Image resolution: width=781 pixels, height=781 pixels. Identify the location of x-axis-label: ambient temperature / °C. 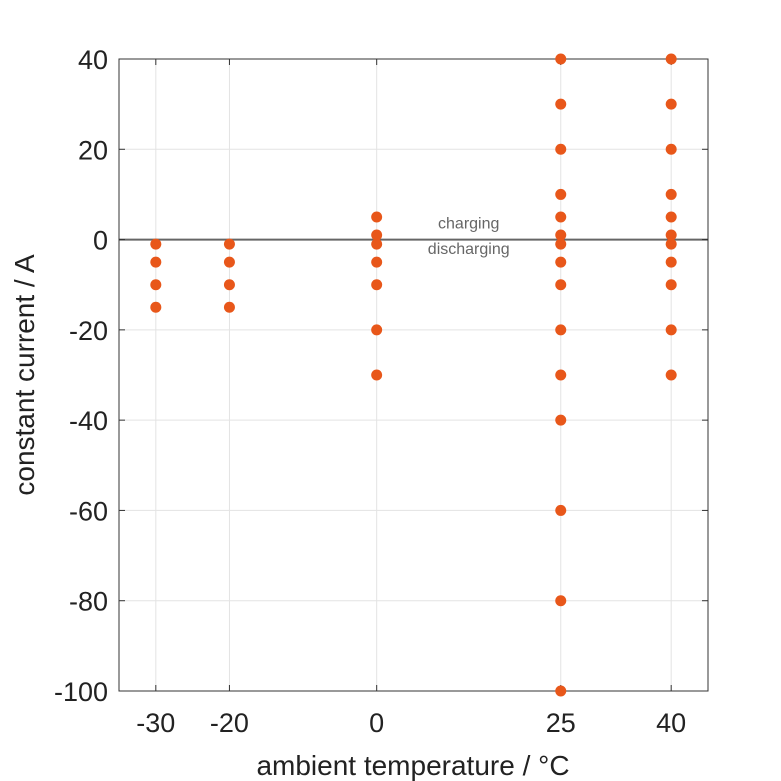
(412, 765).